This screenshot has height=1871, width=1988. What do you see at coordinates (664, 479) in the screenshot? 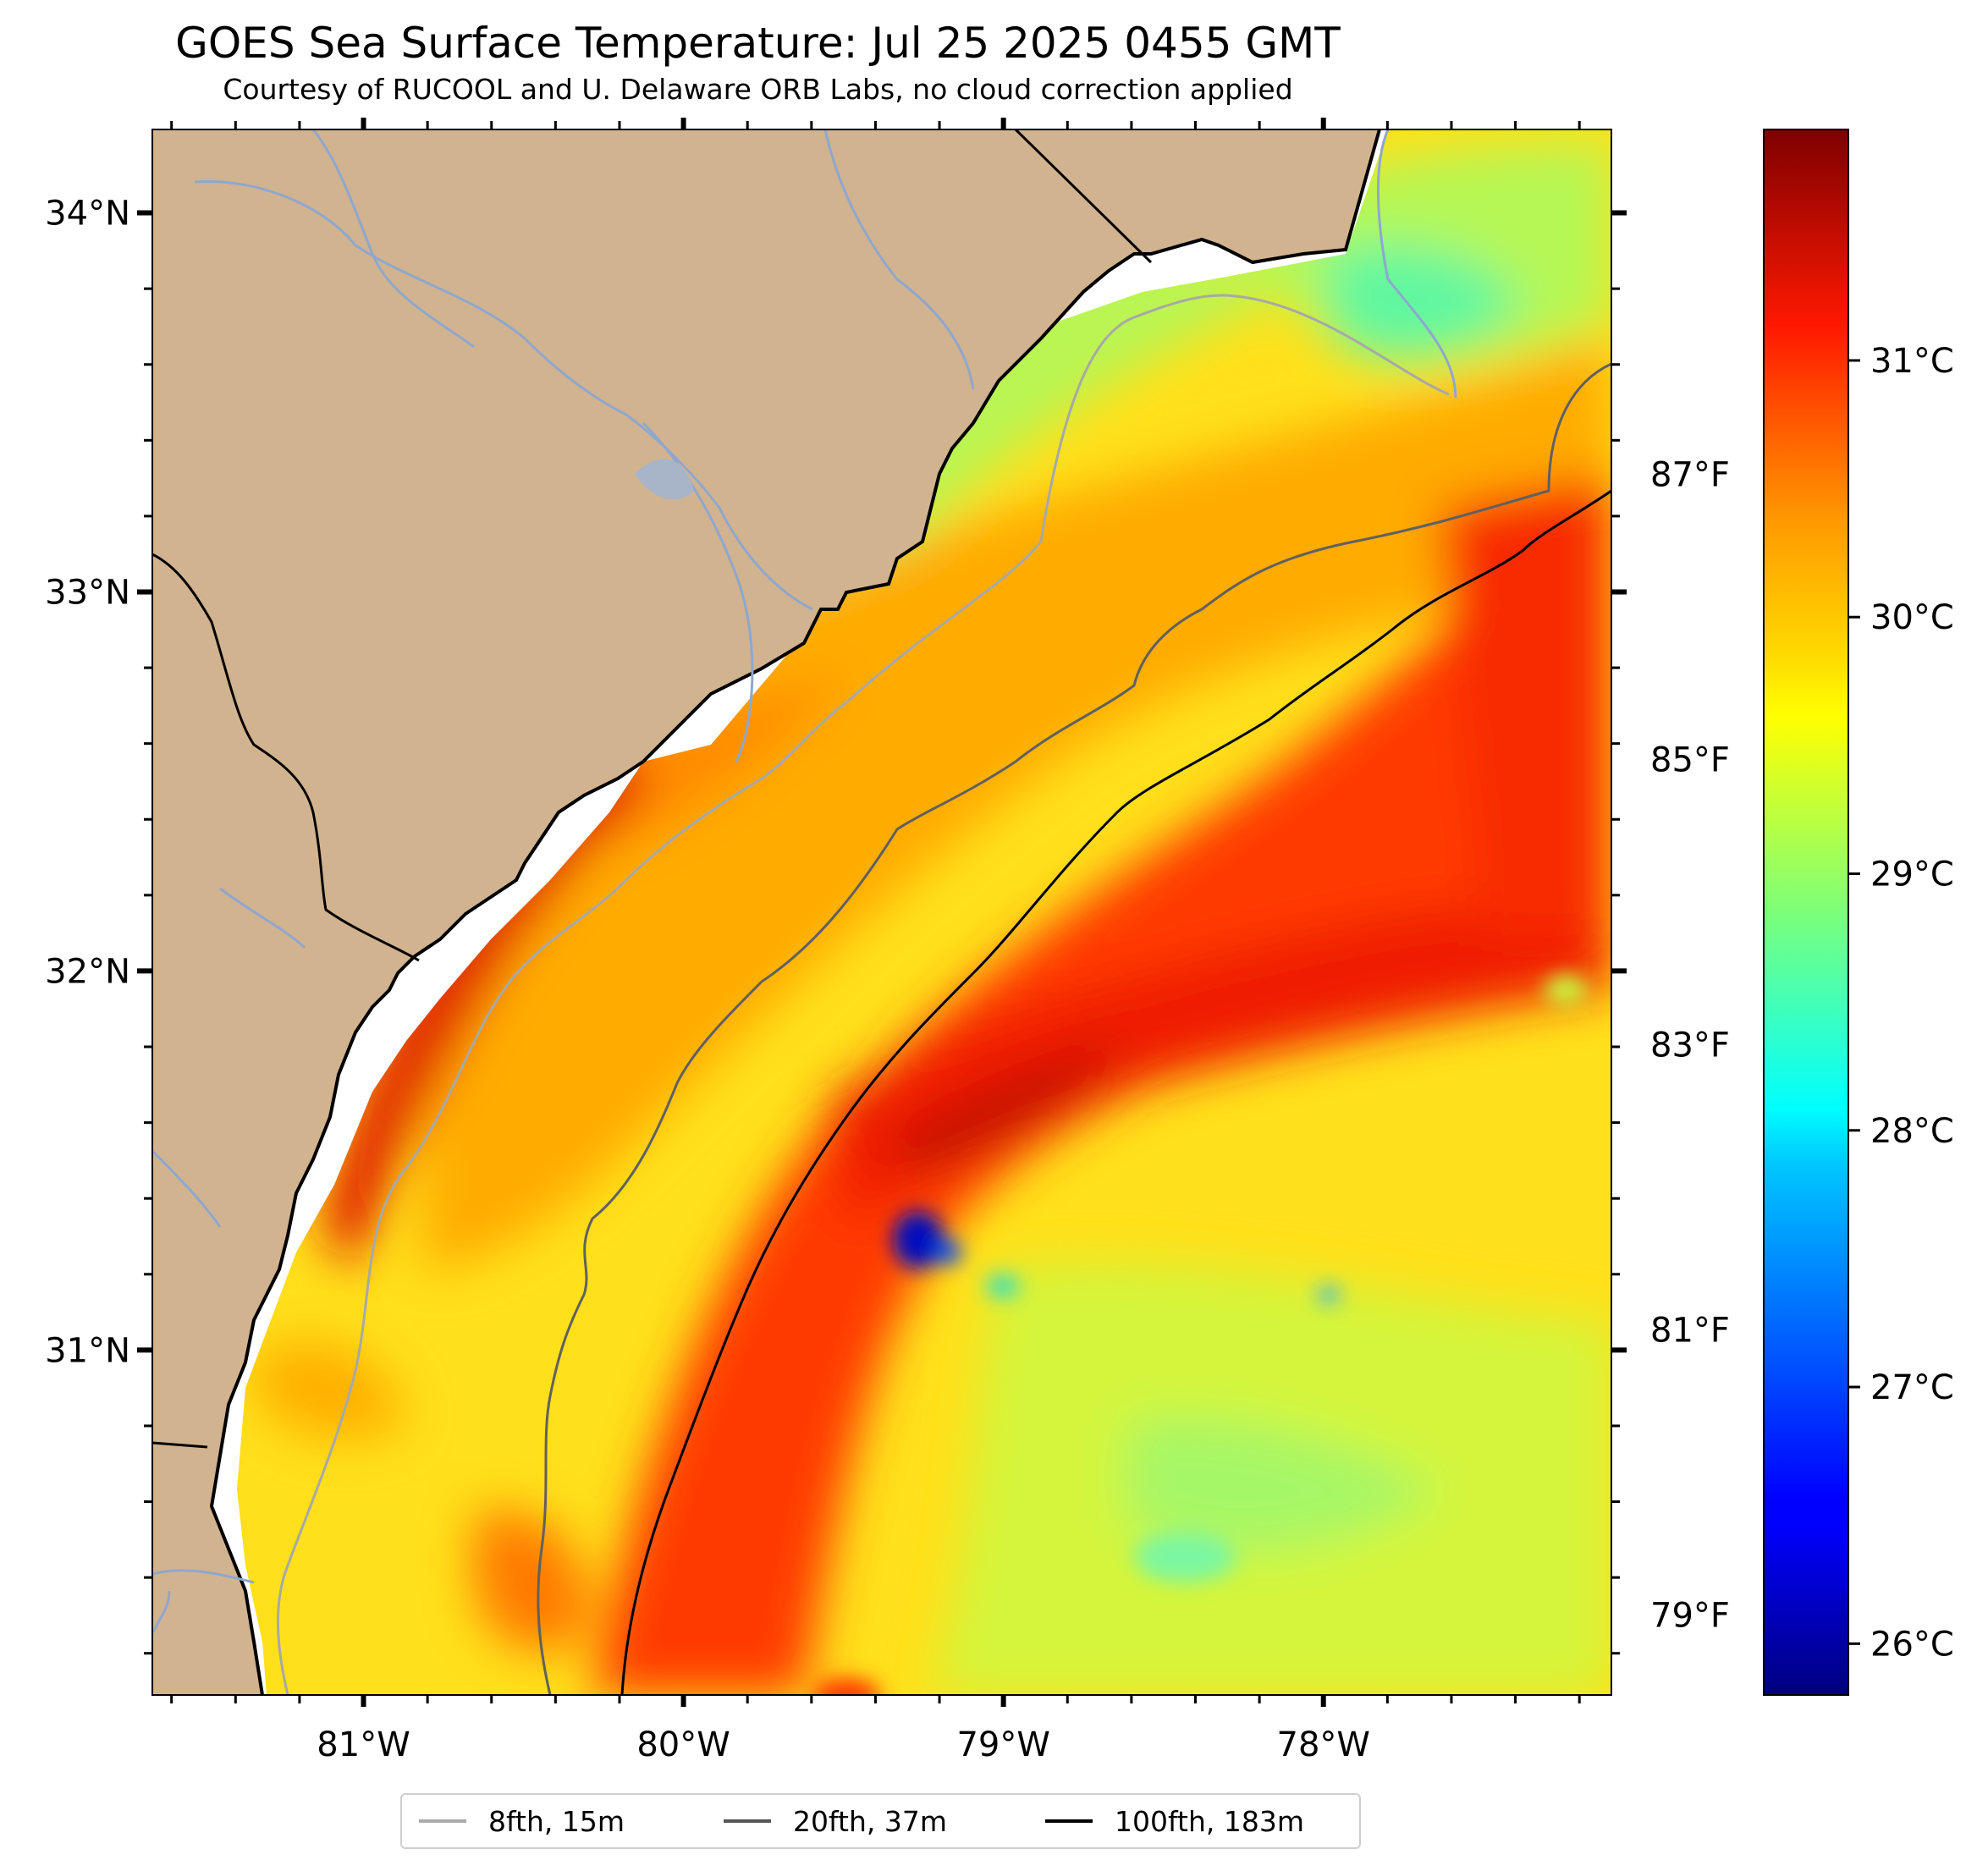
I see `lake` at bounding box center [664, 479].